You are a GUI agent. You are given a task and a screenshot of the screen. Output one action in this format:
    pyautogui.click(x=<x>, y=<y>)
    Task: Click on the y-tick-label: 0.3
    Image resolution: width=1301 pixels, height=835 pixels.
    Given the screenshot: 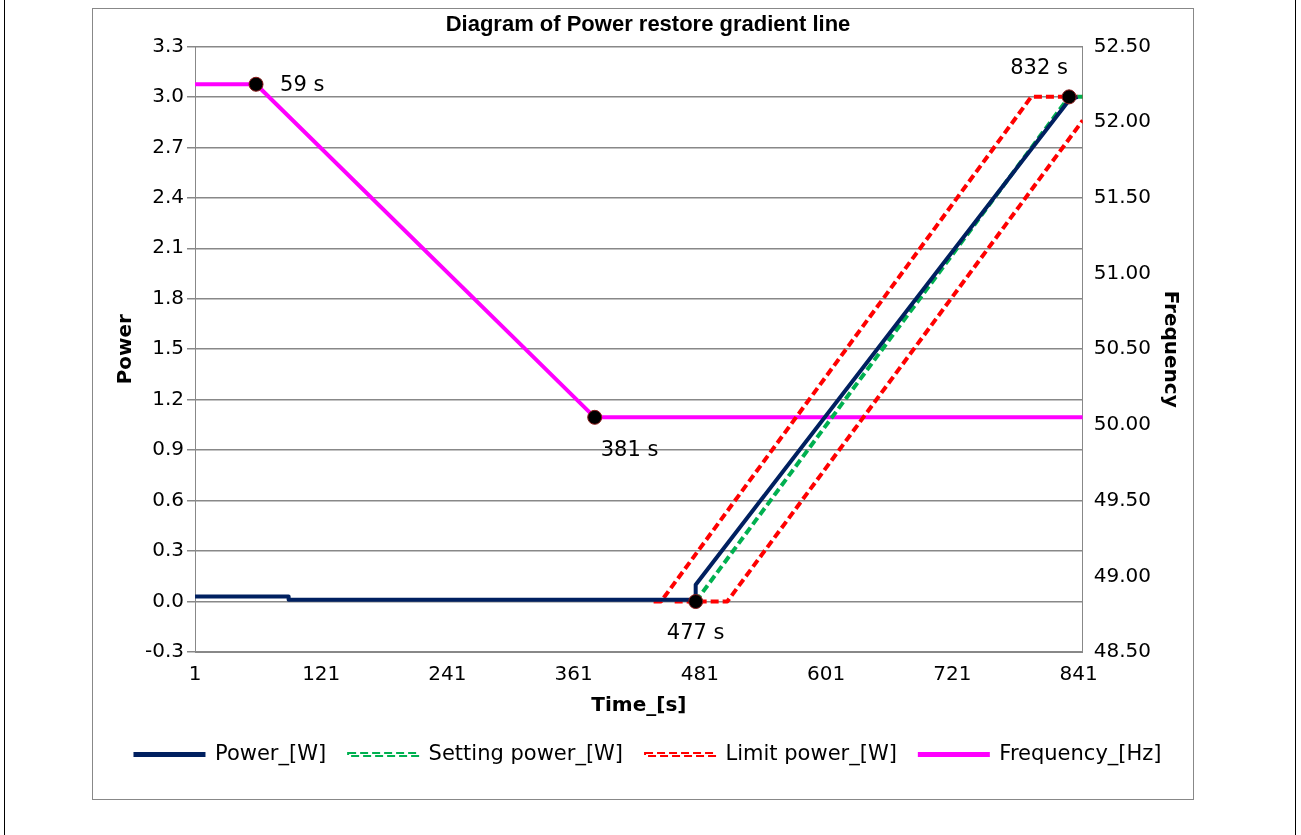 What is the action you would take?
    pyautogui.click(x=168, y=549)
    